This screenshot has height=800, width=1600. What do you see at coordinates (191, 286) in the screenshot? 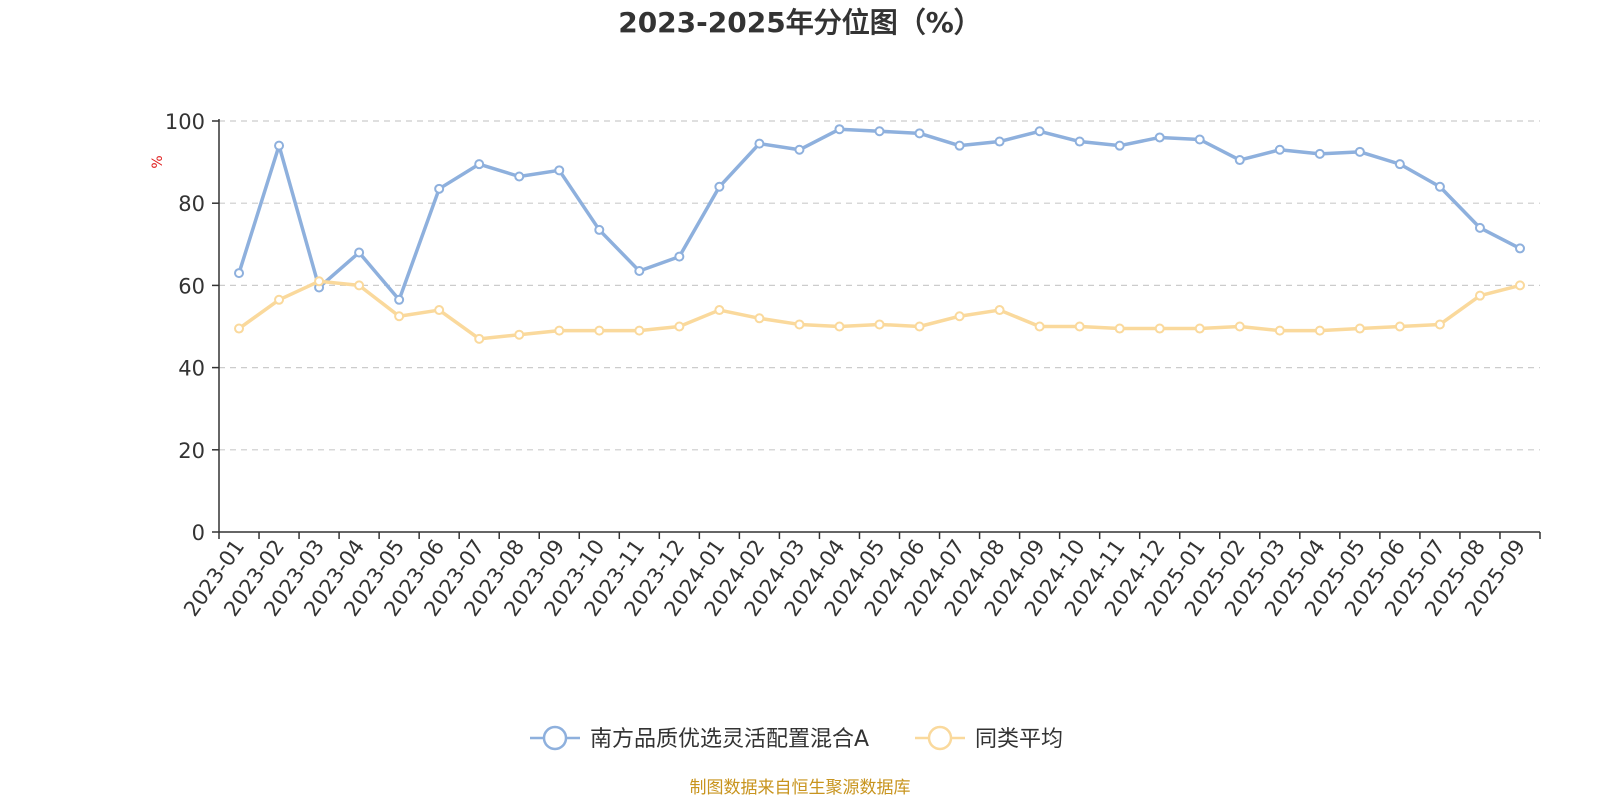
I see `y-tick-label: 60` at bounding box center [191, 286].